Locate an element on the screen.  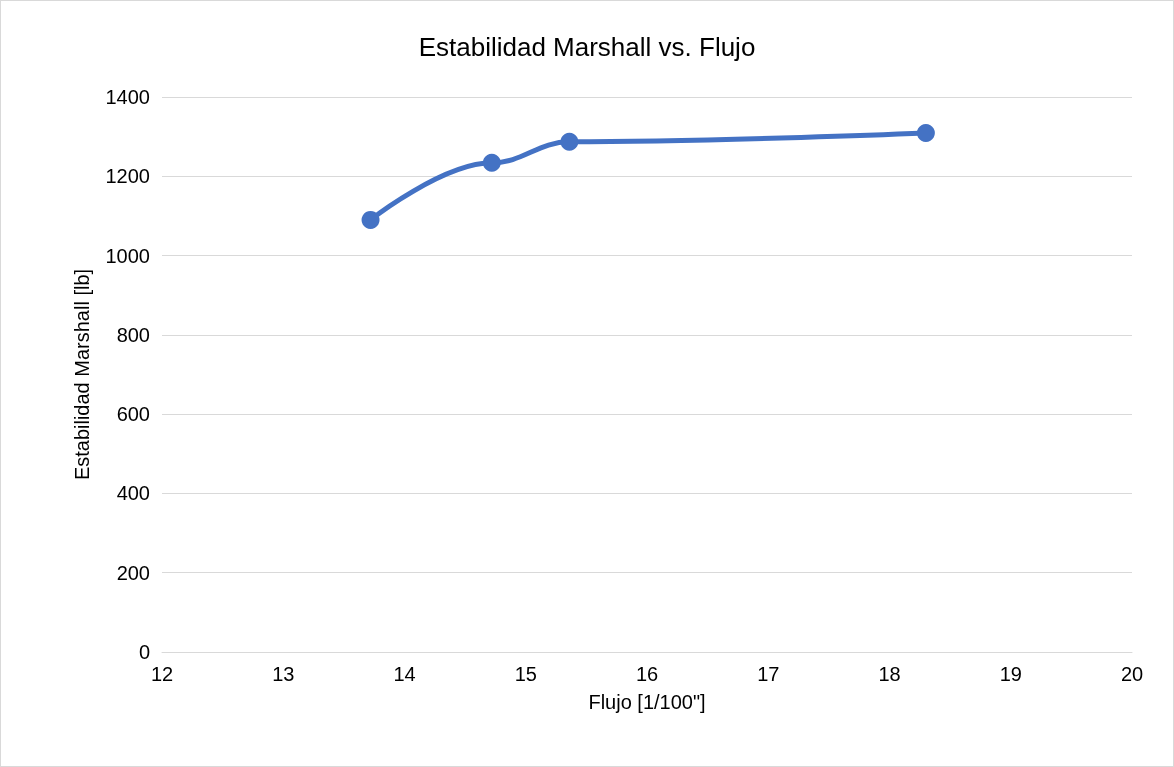
y-tick-label: 600 is located at coordinates (133, 414).